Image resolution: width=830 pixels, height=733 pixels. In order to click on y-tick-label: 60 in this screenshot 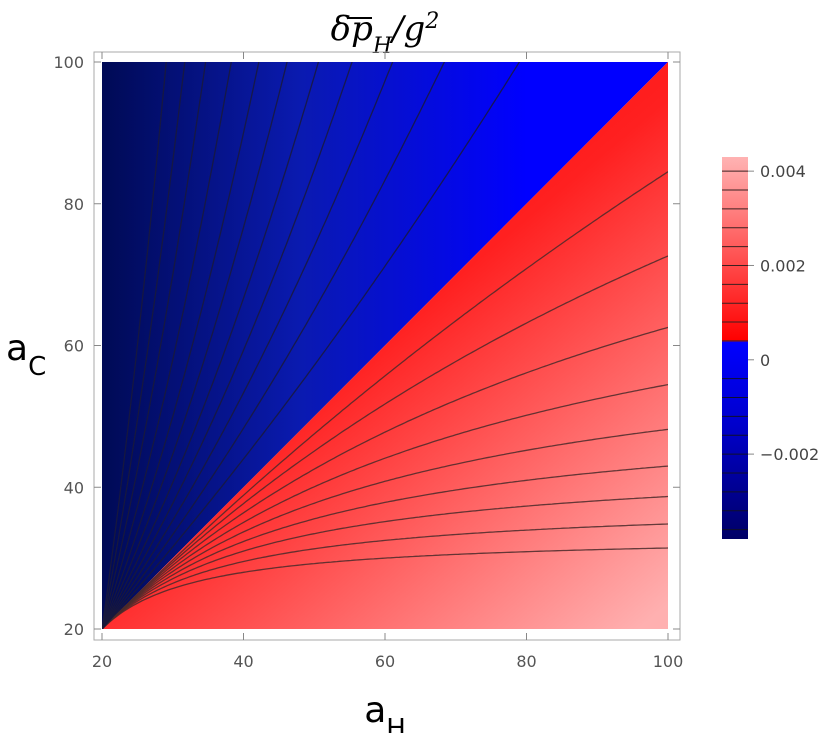, I will do `click(74, 346)`.